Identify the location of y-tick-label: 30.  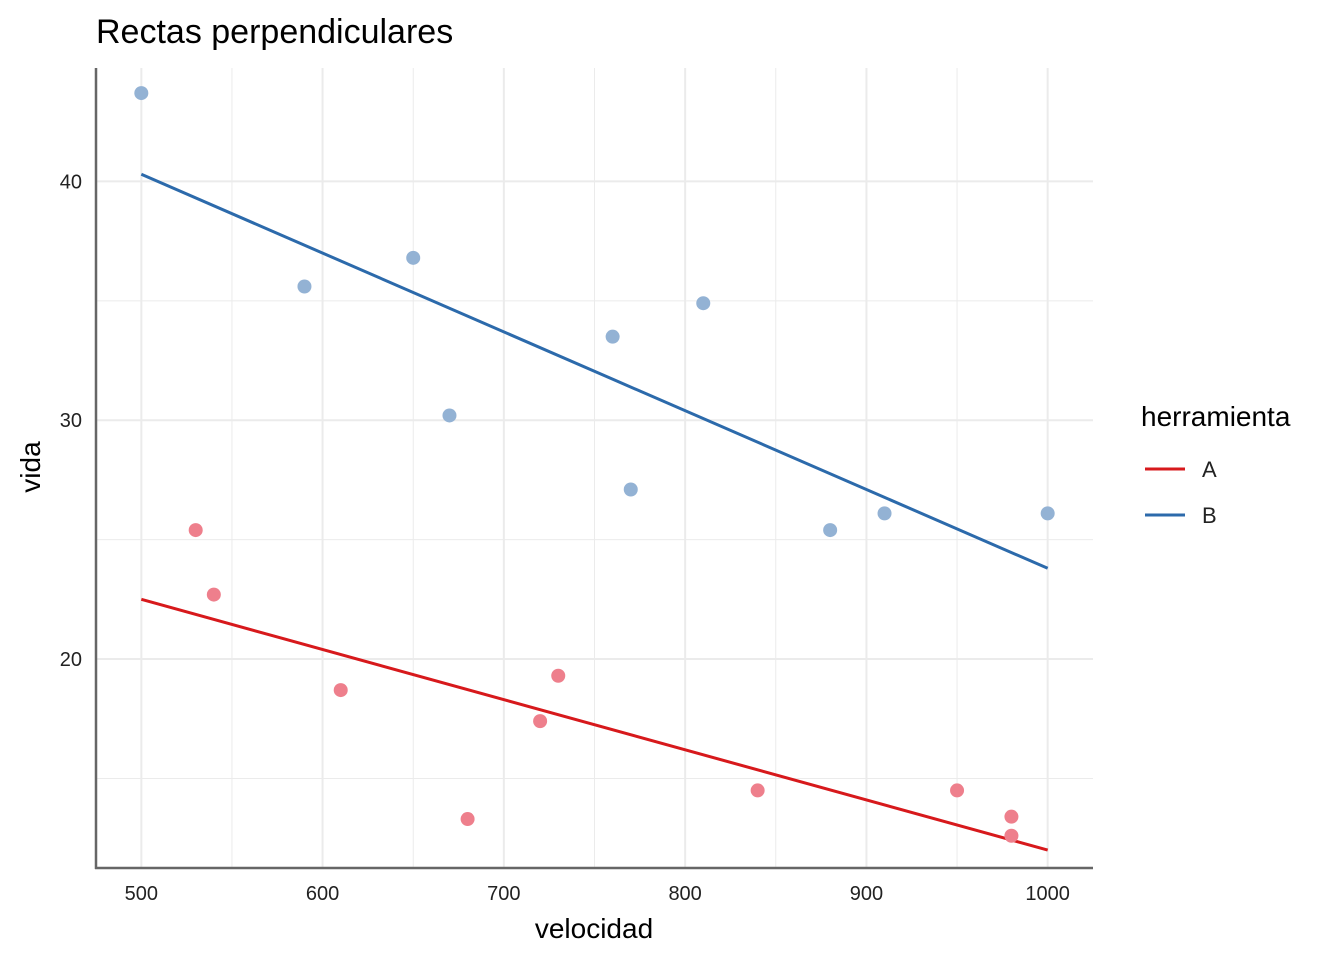
(71, 421).